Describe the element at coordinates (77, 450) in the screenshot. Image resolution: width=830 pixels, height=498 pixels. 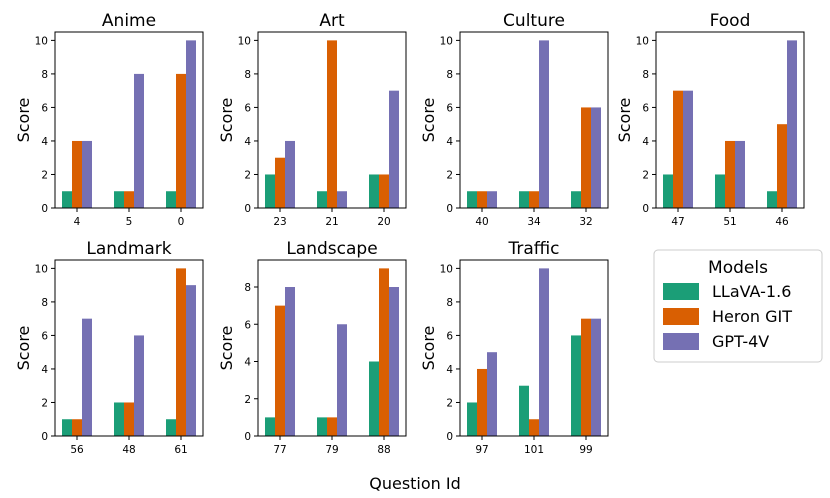
I see `x-tick-label: 56` at that location.